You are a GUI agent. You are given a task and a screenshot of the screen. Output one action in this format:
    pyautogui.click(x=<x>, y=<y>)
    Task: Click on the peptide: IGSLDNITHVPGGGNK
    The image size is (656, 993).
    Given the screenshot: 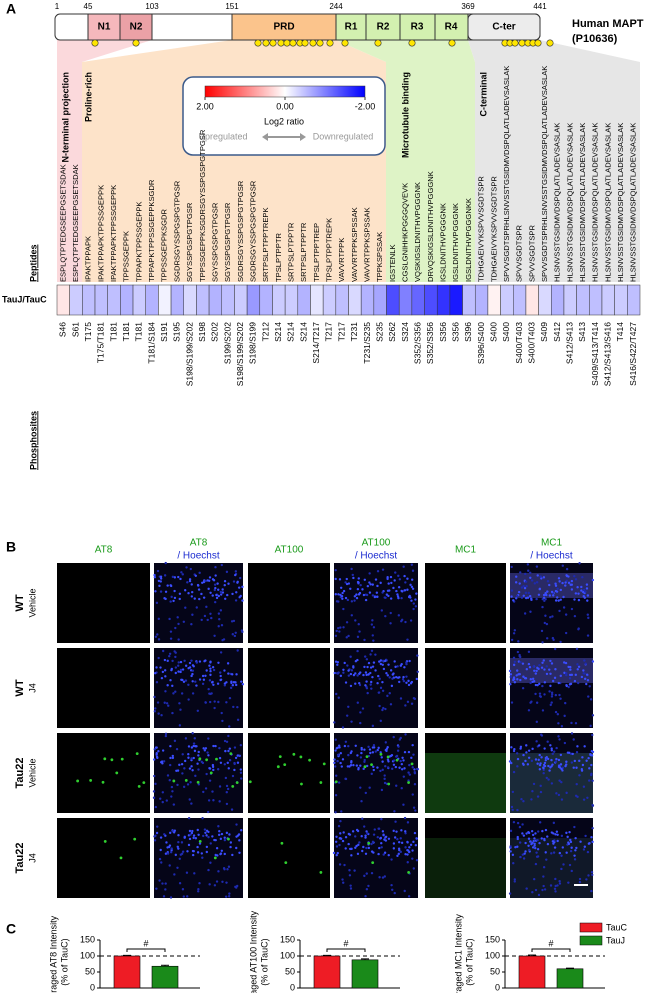 What is the action you would take?
    pyautogui.click(x=455, y=242)
    